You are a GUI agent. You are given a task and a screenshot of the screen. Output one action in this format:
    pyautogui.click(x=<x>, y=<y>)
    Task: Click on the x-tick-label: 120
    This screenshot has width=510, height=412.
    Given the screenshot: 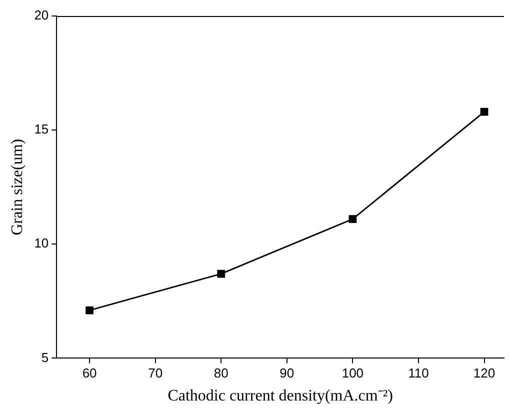 What is the action you would take?
    pyautogui.click(x=484, y=373)
    